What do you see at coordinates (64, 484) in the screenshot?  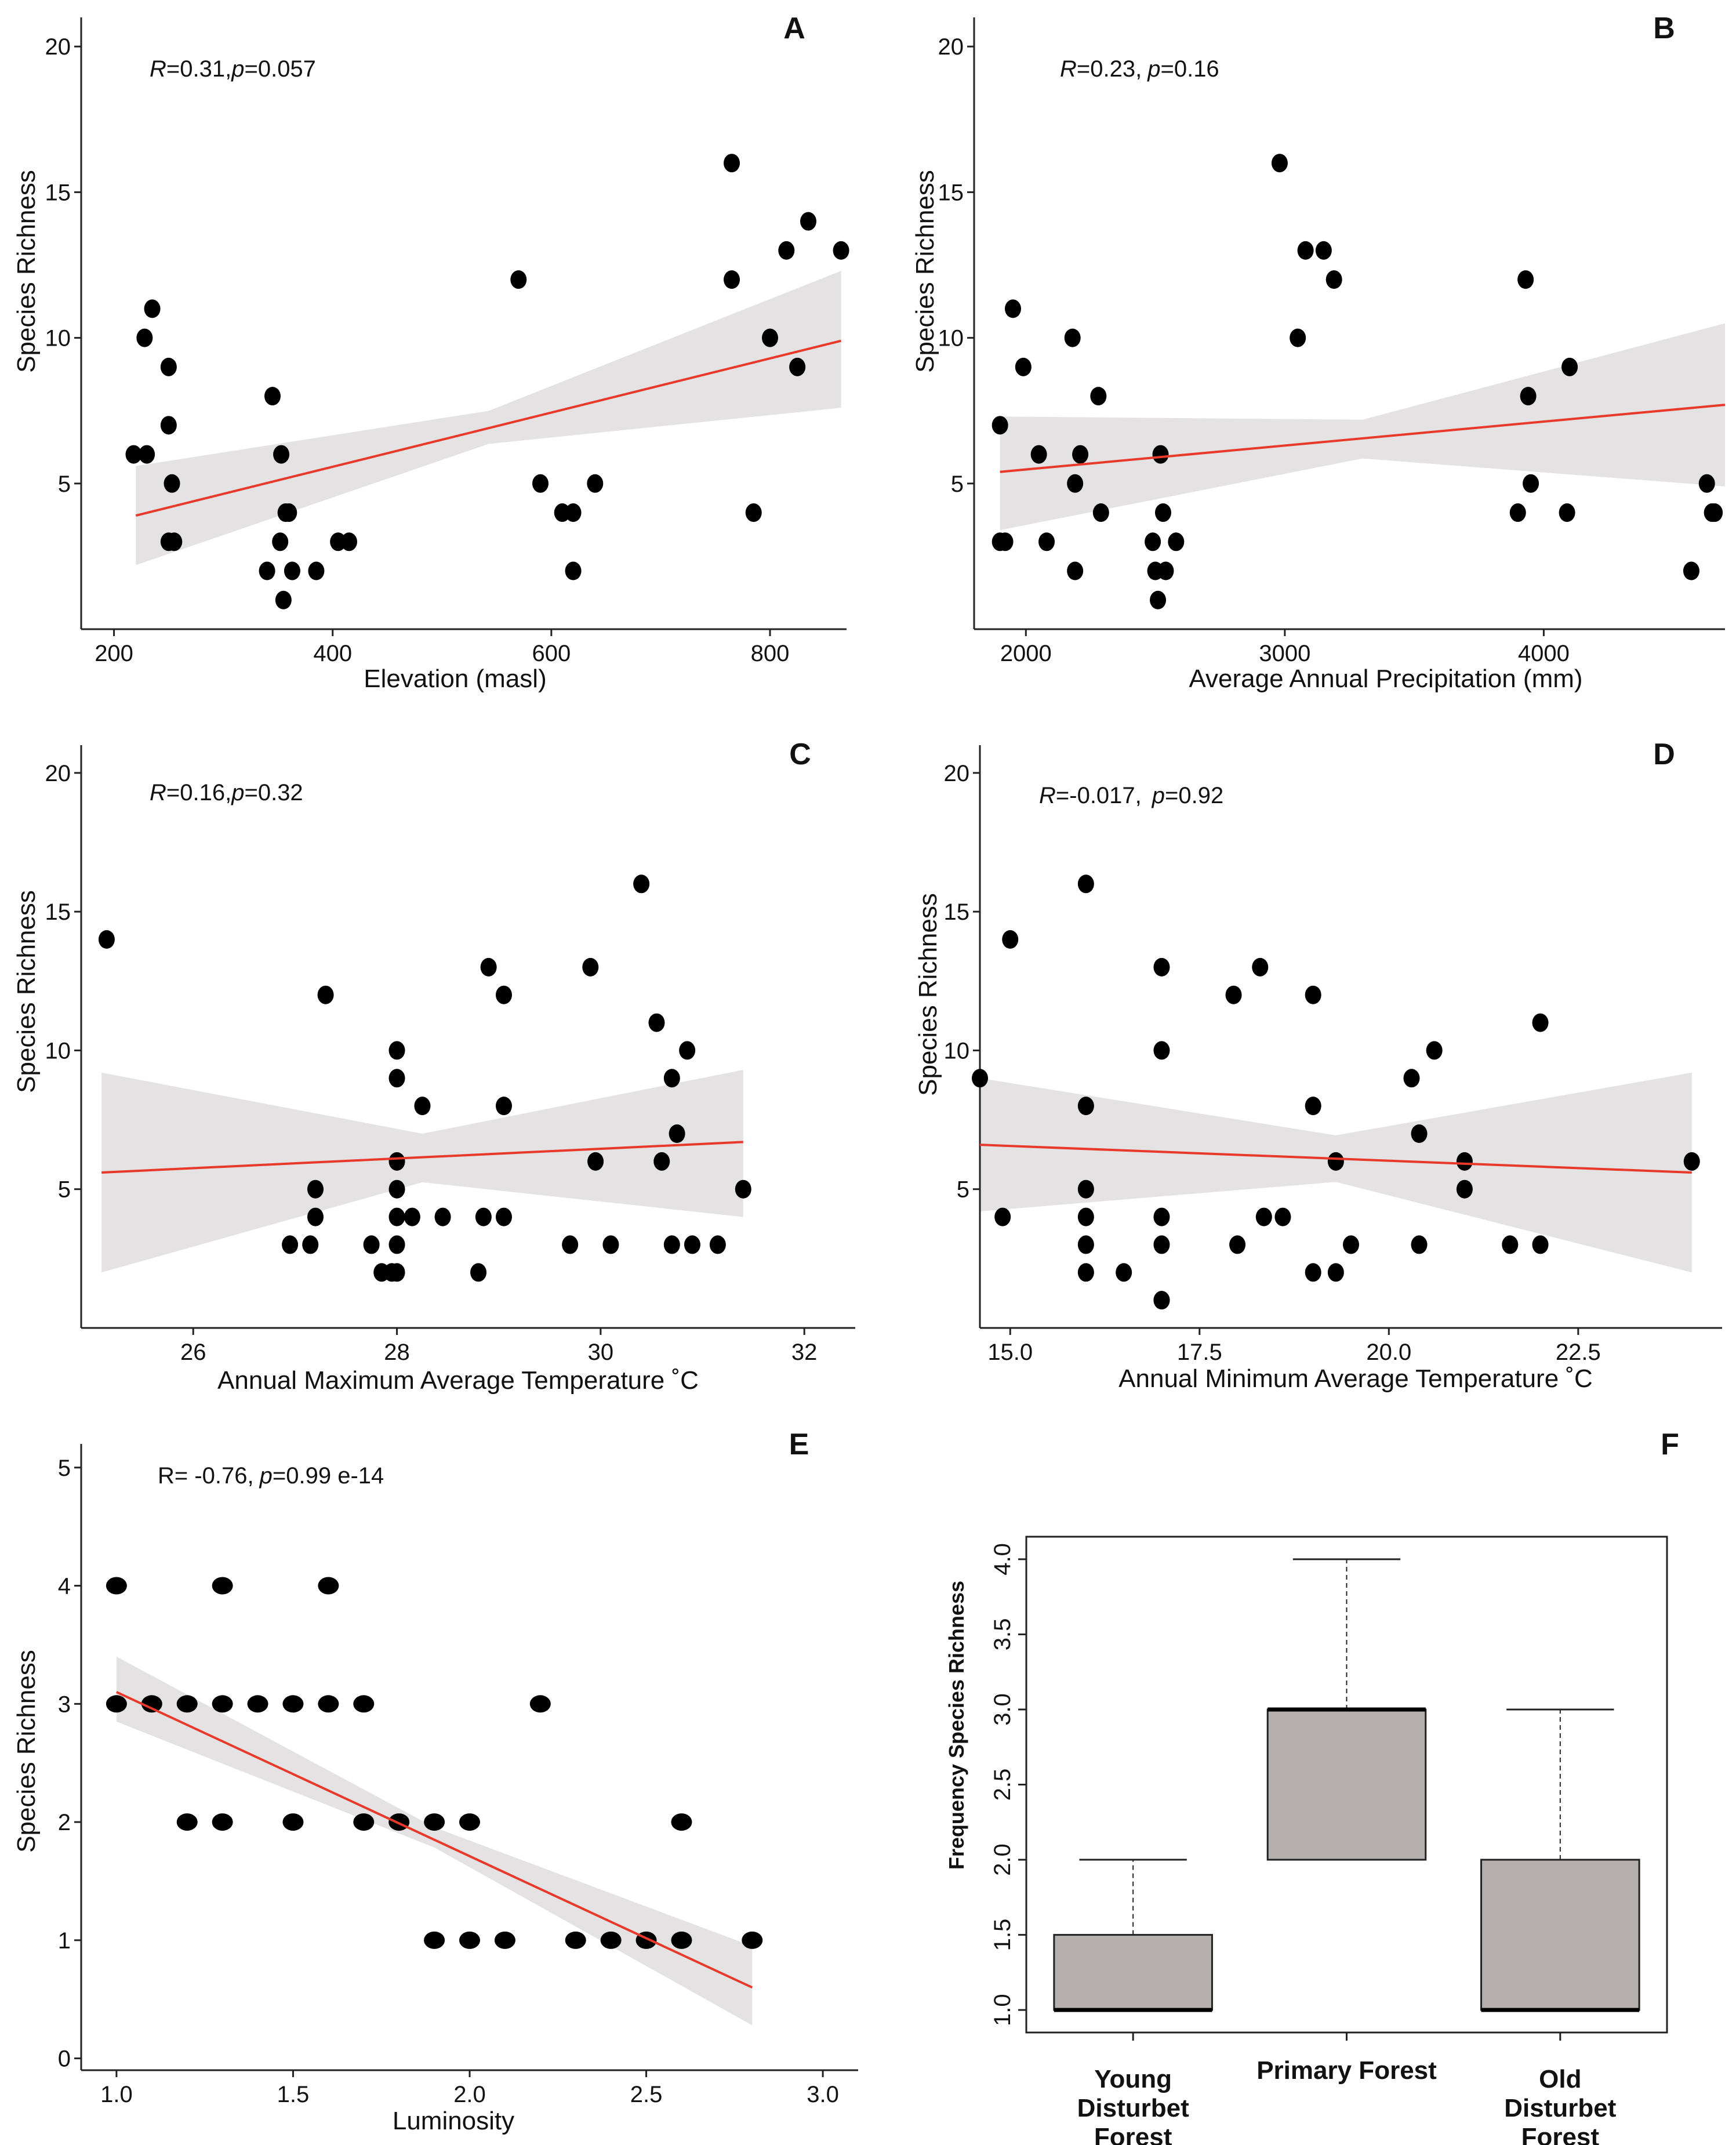 I see `panel-a-y-tick-label: 5` at bounding box center [64, 484].